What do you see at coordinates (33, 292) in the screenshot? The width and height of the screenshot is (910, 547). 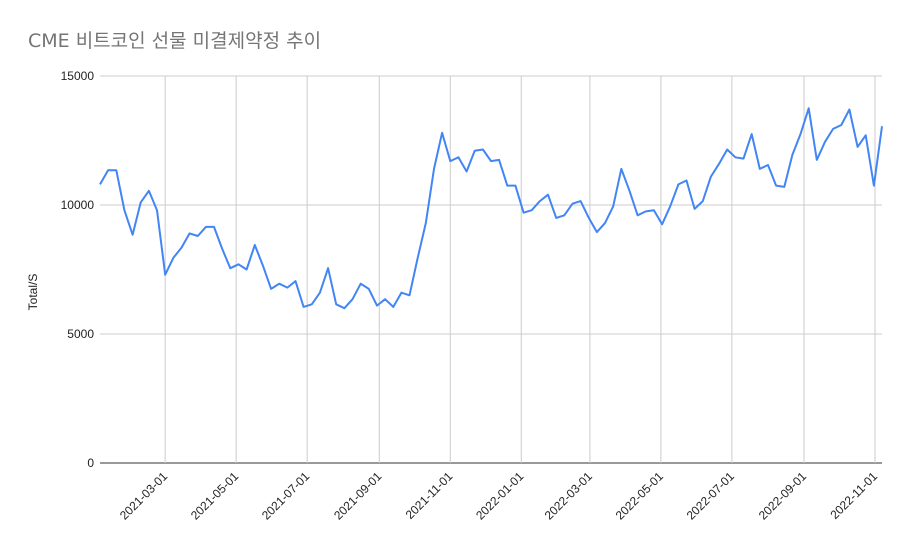 I see `y-axis-label: Total/S` at bounding box center [33, 292].